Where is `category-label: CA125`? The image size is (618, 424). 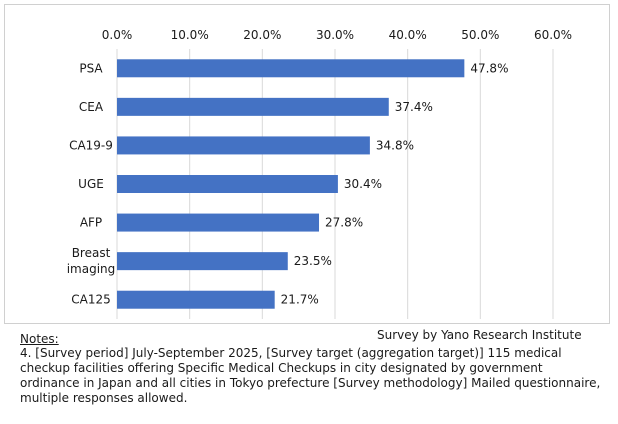
category-label: CA125 is located at coordinates (91, 300).